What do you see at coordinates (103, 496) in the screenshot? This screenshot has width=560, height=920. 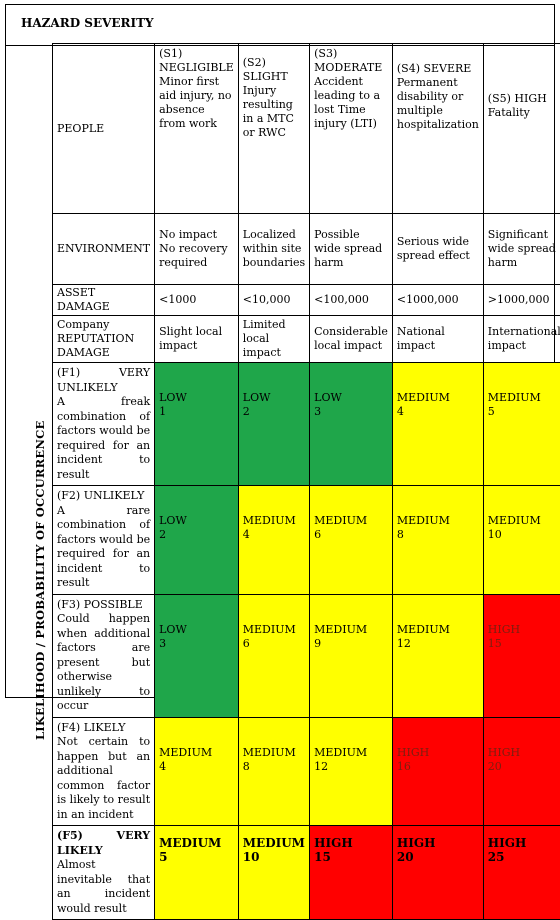 I see `likelihood-level: (F2) UNLIKELY` at bounding box center [103, 496].